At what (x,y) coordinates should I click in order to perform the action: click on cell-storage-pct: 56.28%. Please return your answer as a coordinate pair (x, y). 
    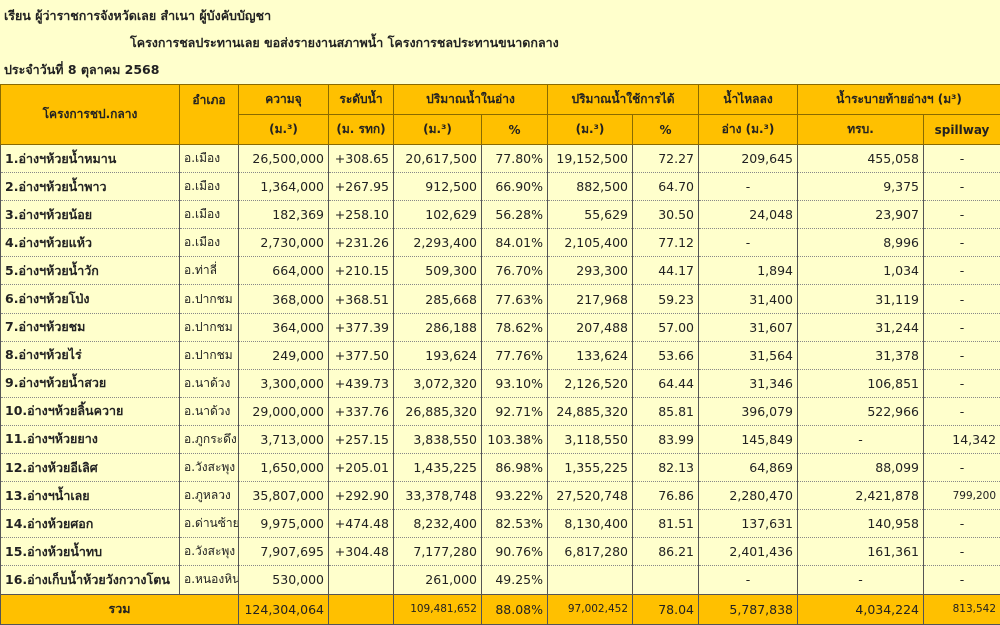
    Looking at the image, I should click on (514, 215).